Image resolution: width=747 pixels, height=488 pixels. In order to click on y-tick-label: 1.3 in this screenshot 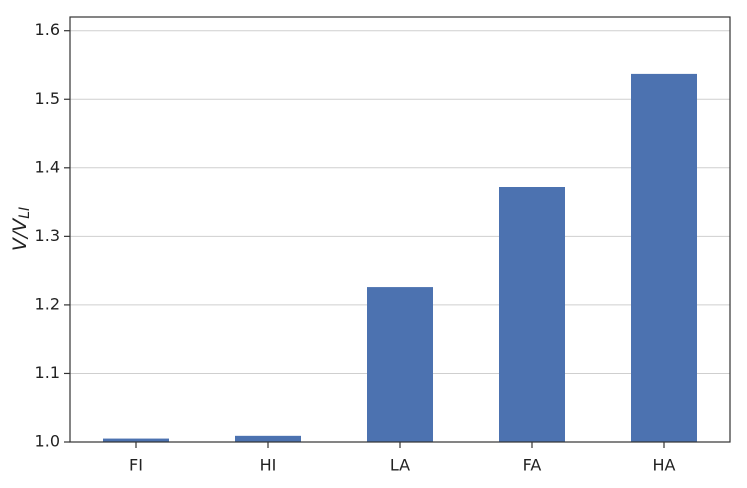, I will do `click(47, 235)`.